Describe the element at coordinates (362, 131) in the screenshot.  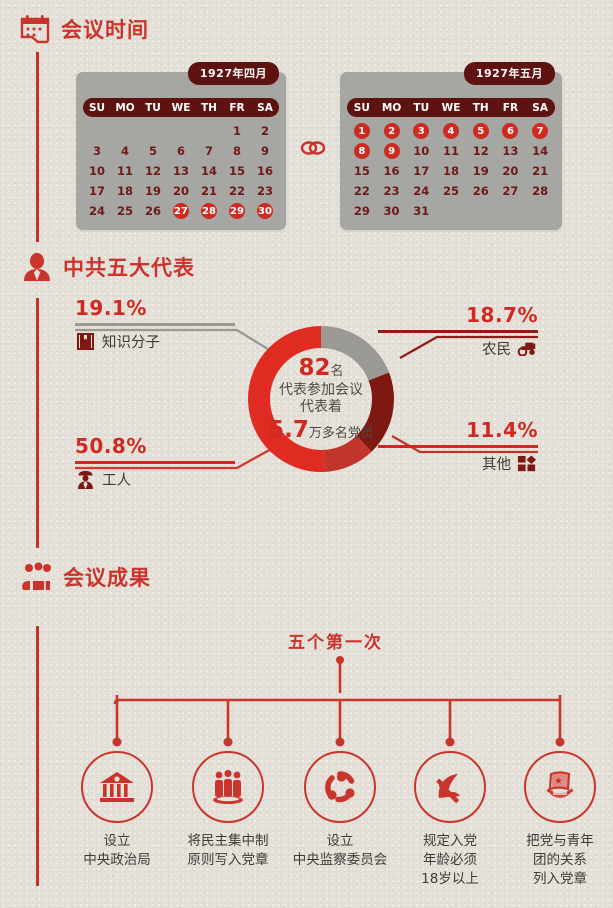
I see `calendar-day-highlighted: 1` at that location.